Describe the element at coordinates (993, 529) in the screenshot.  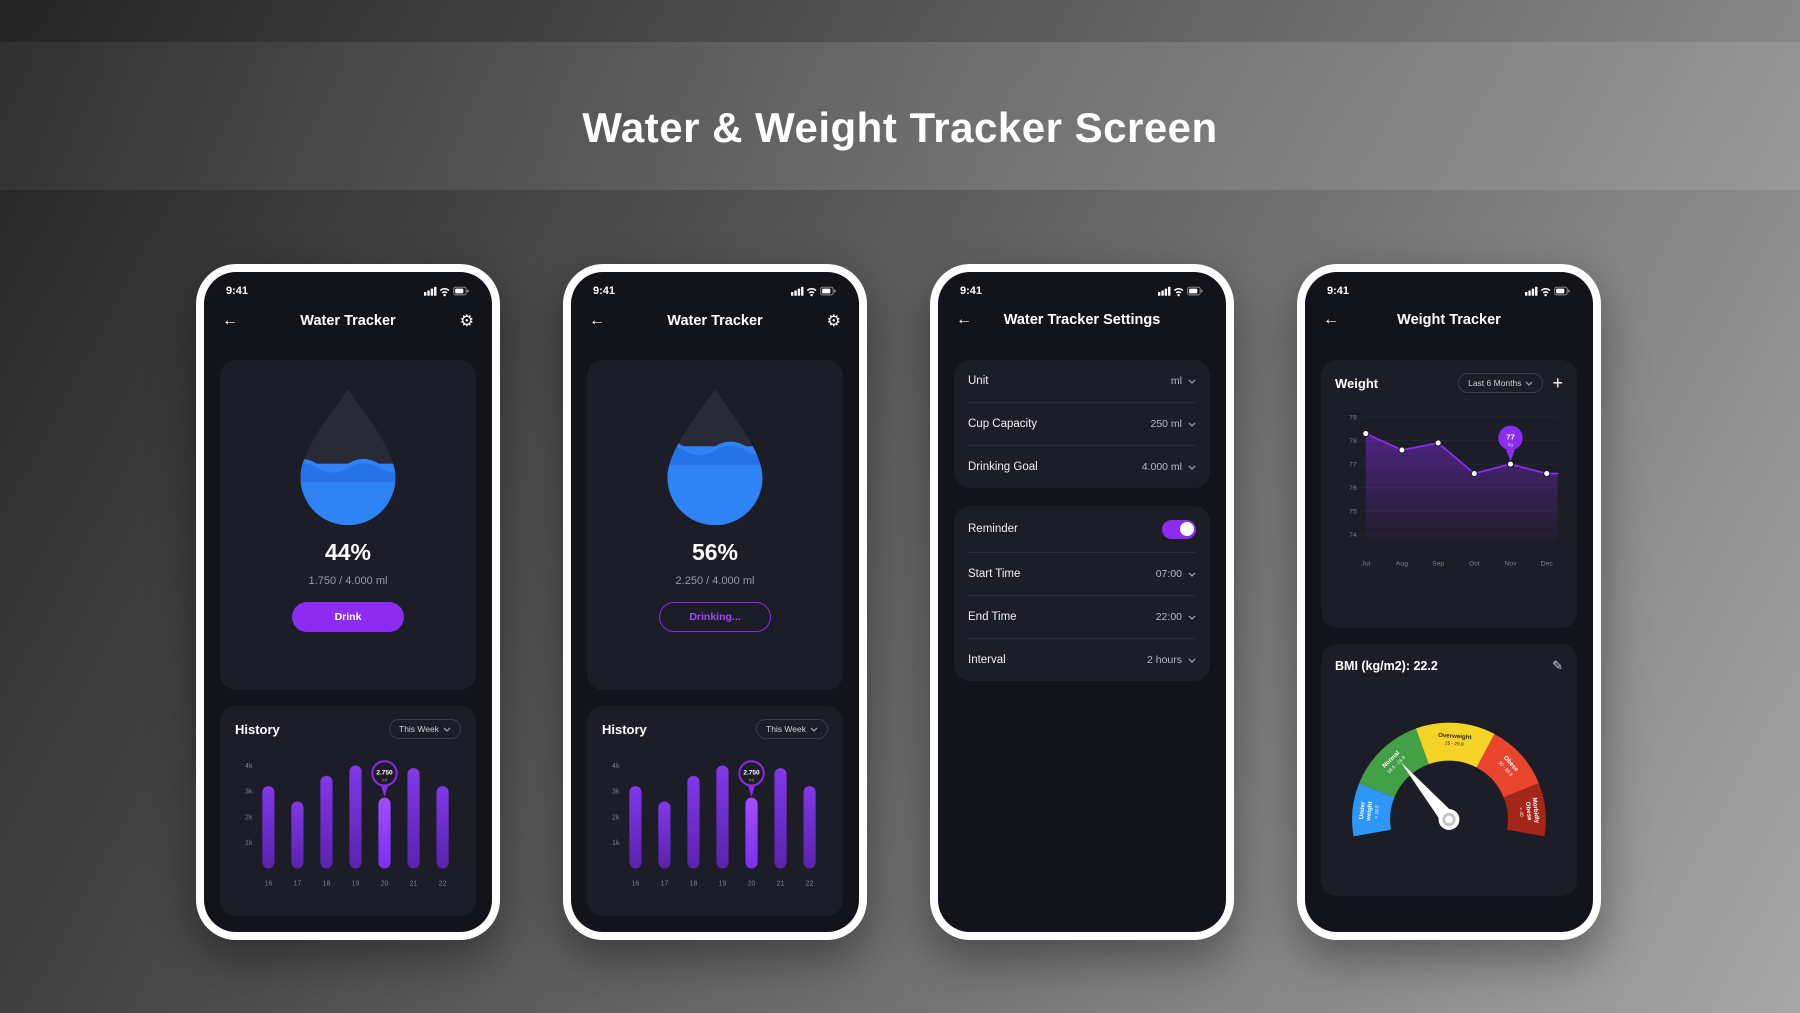
I see `setting-label: Reminder` at that location.